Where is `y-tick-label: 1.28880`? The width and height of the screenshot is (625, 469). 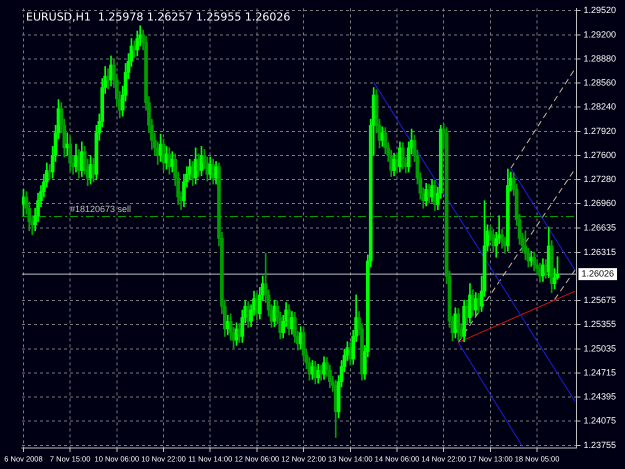
y-tick-label: 1.28880 is located at coordinates (599, 58).